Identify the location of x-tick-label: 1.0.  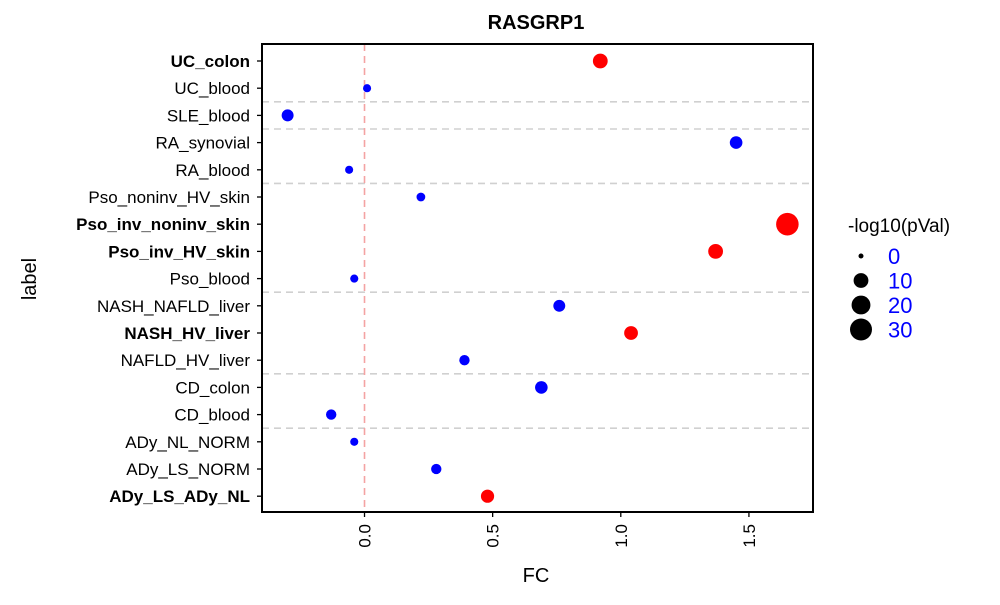
(621, 536).